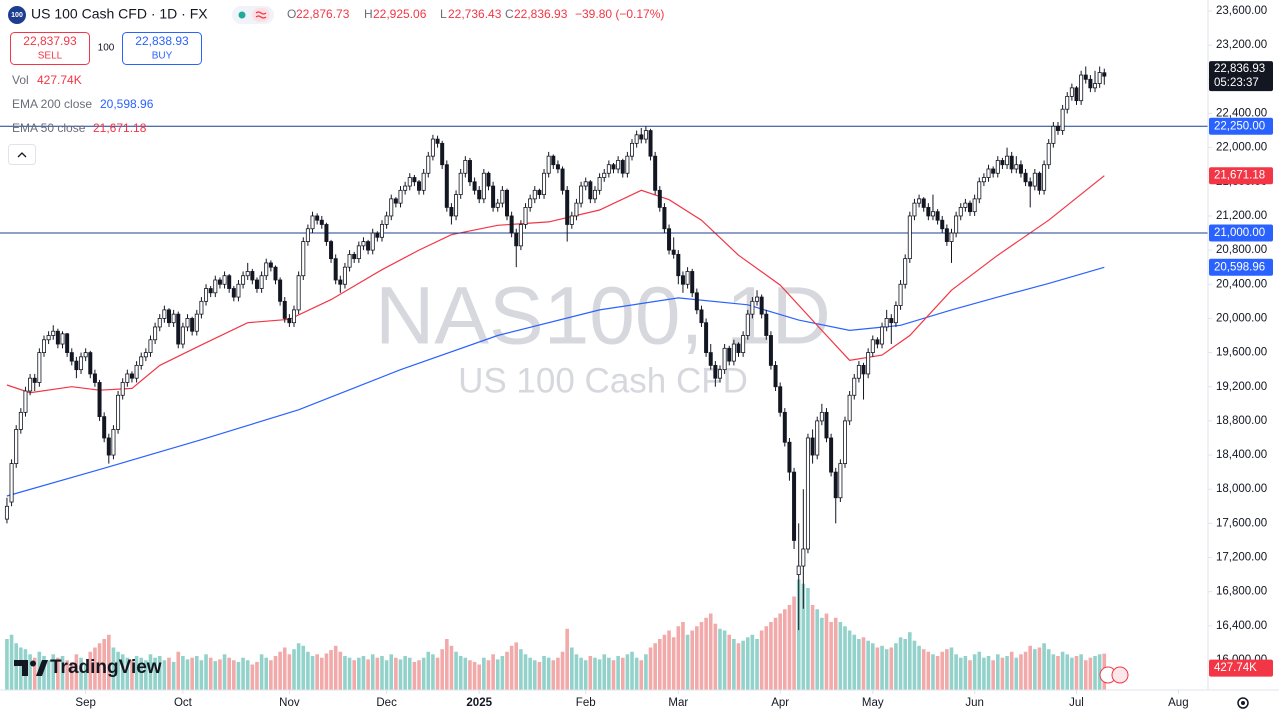  Describe the element at coordinates (291, 14) in the screenshot. I see `ohlc-label: O` at that location.